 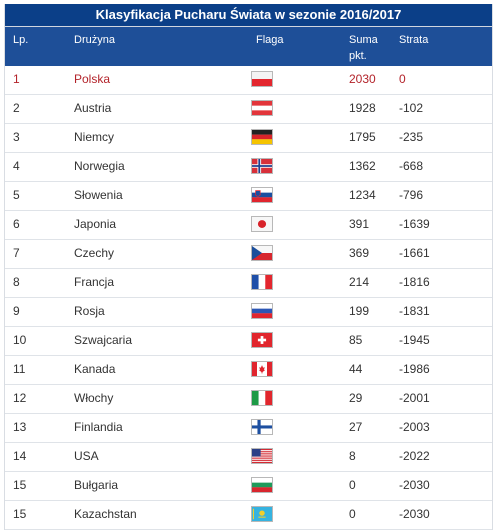 I want to click on japan-flag-icon, so click(x=262, y=224).